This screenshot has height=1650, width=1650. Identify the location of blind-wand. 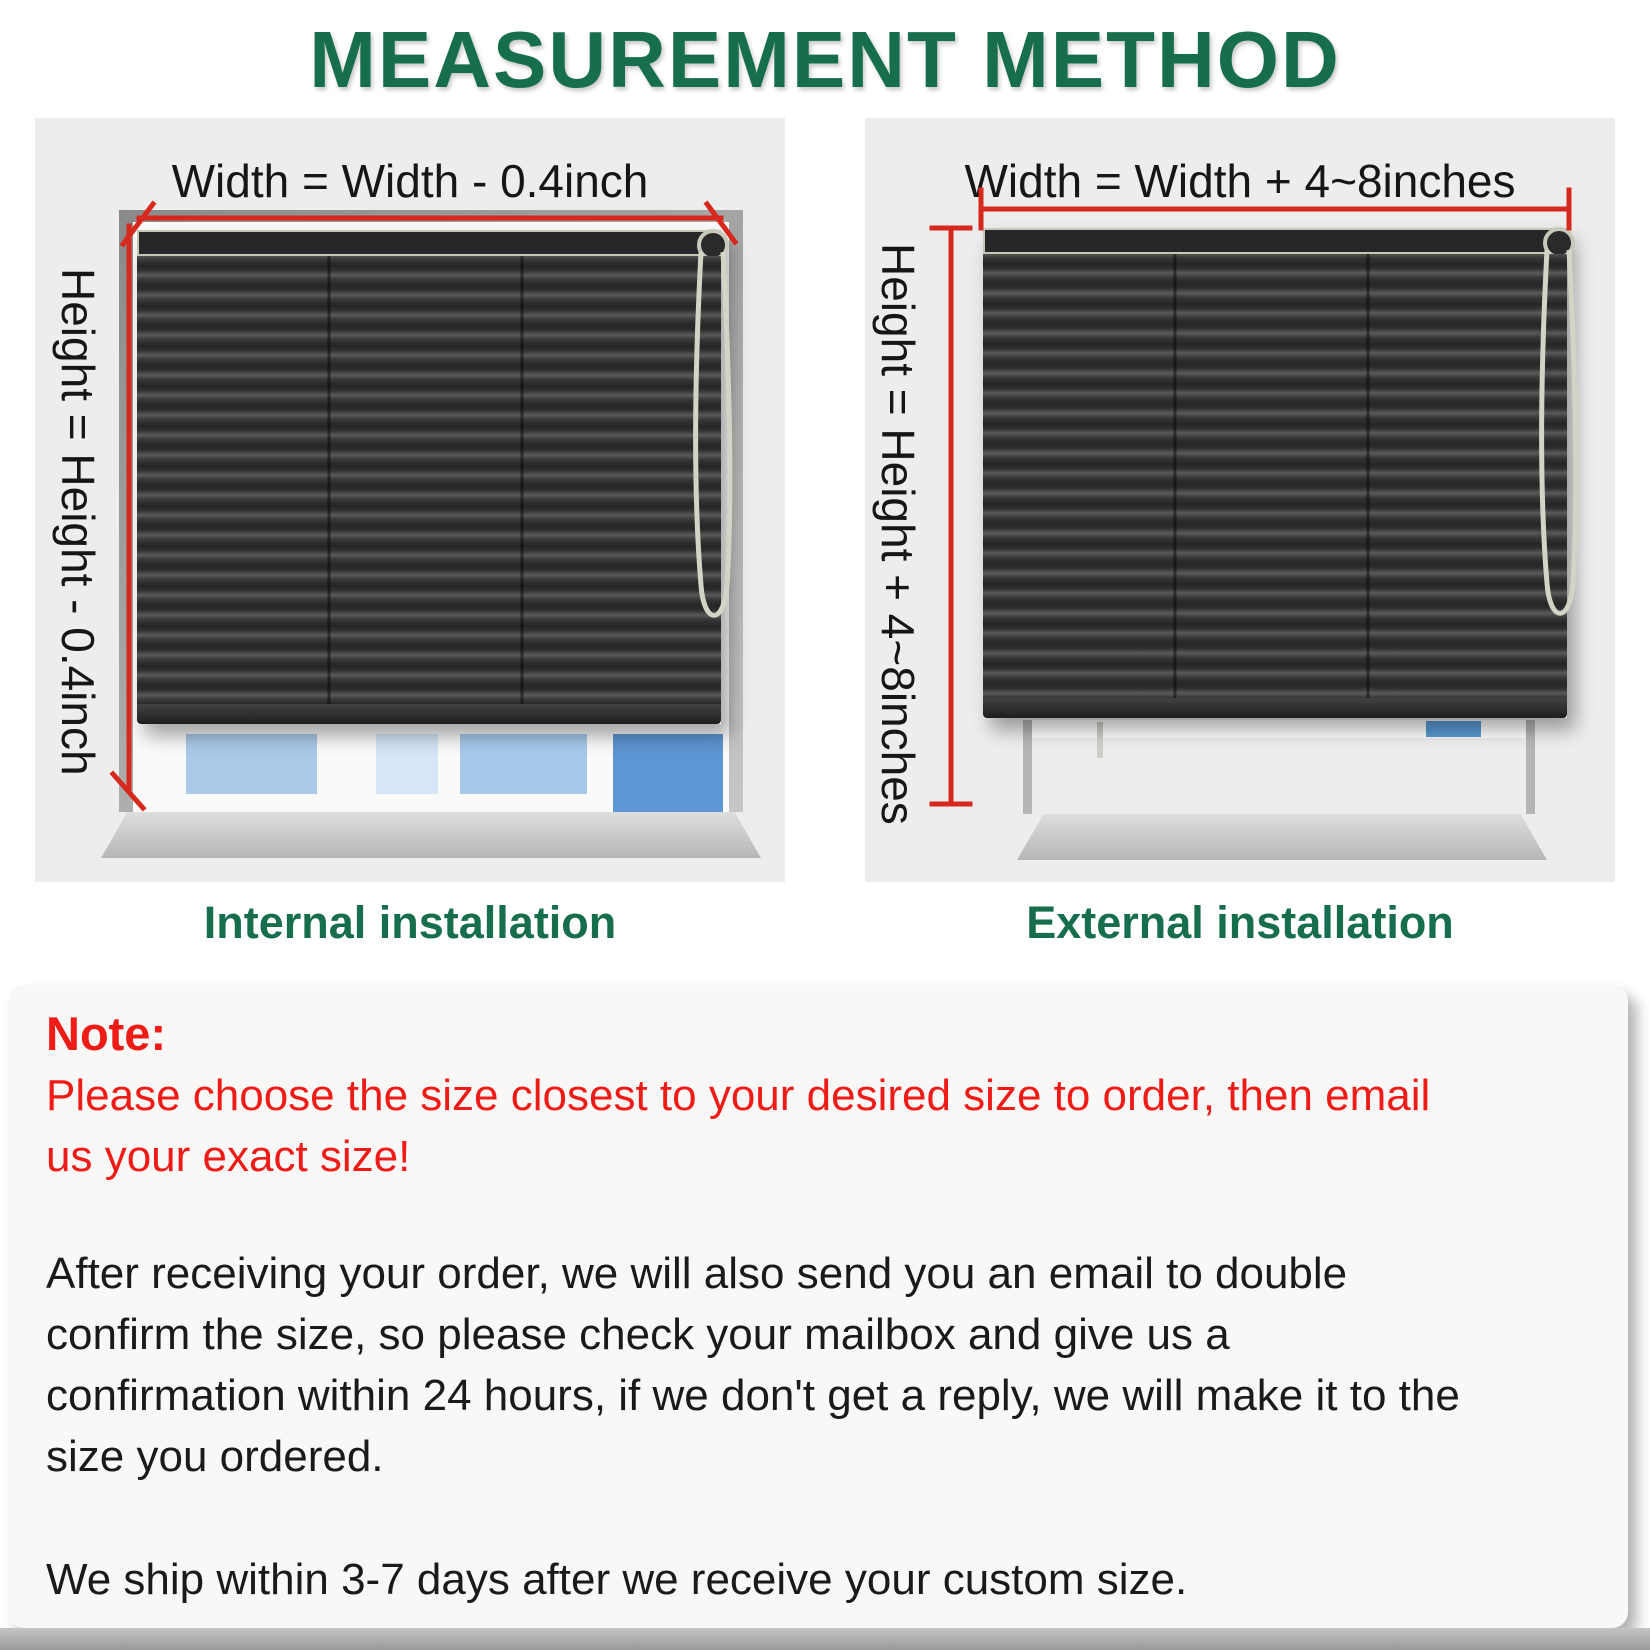
(1100, 740).